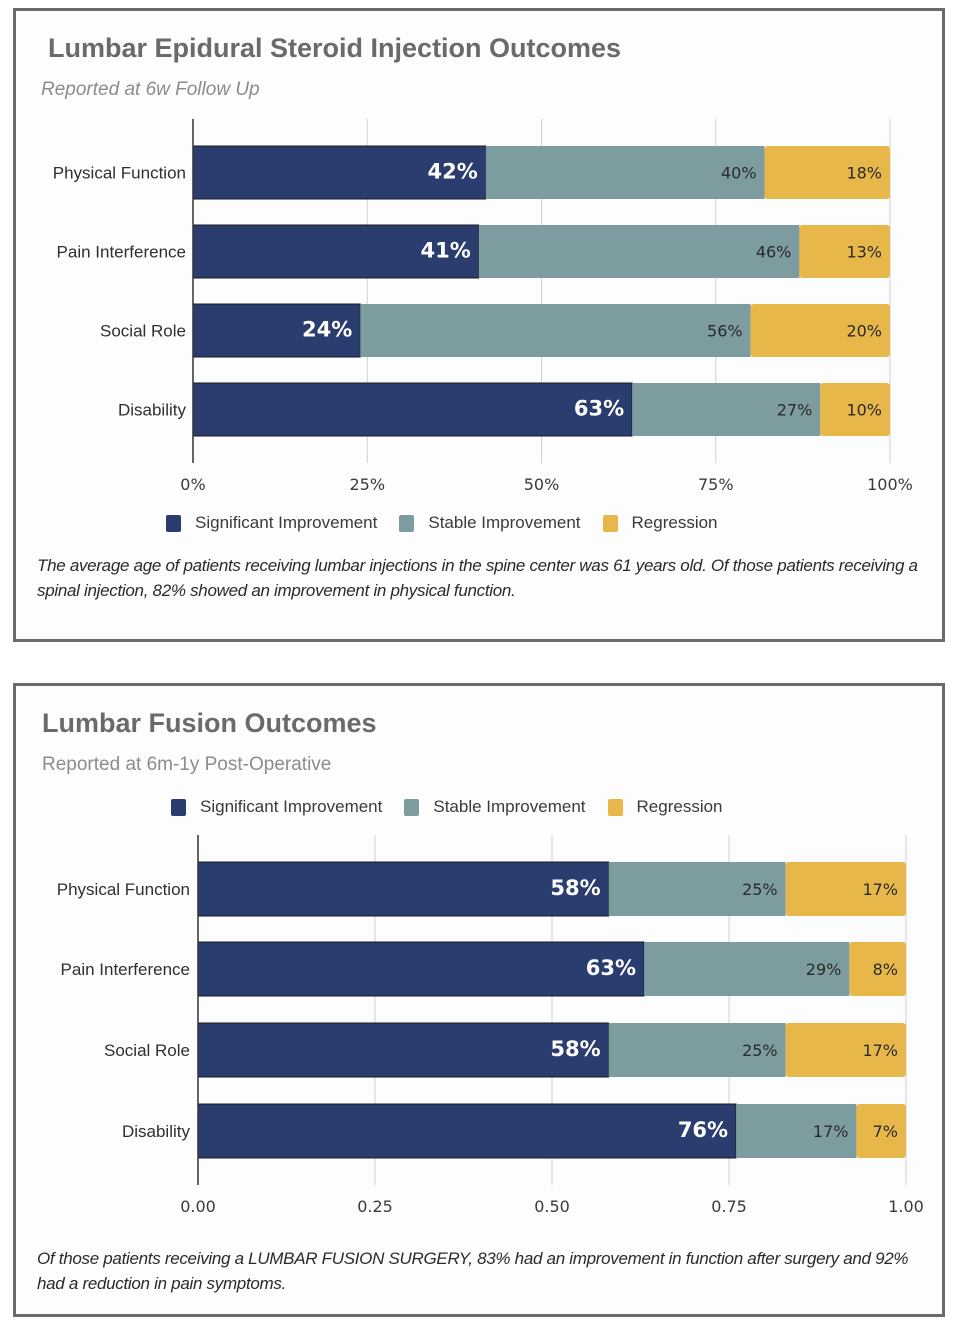 Image resolution: width=970 pixels, height=1322 pixels. Describe the element at coordinates (327, 330) in the screenshot. I see `data-label: 24%` at that location.